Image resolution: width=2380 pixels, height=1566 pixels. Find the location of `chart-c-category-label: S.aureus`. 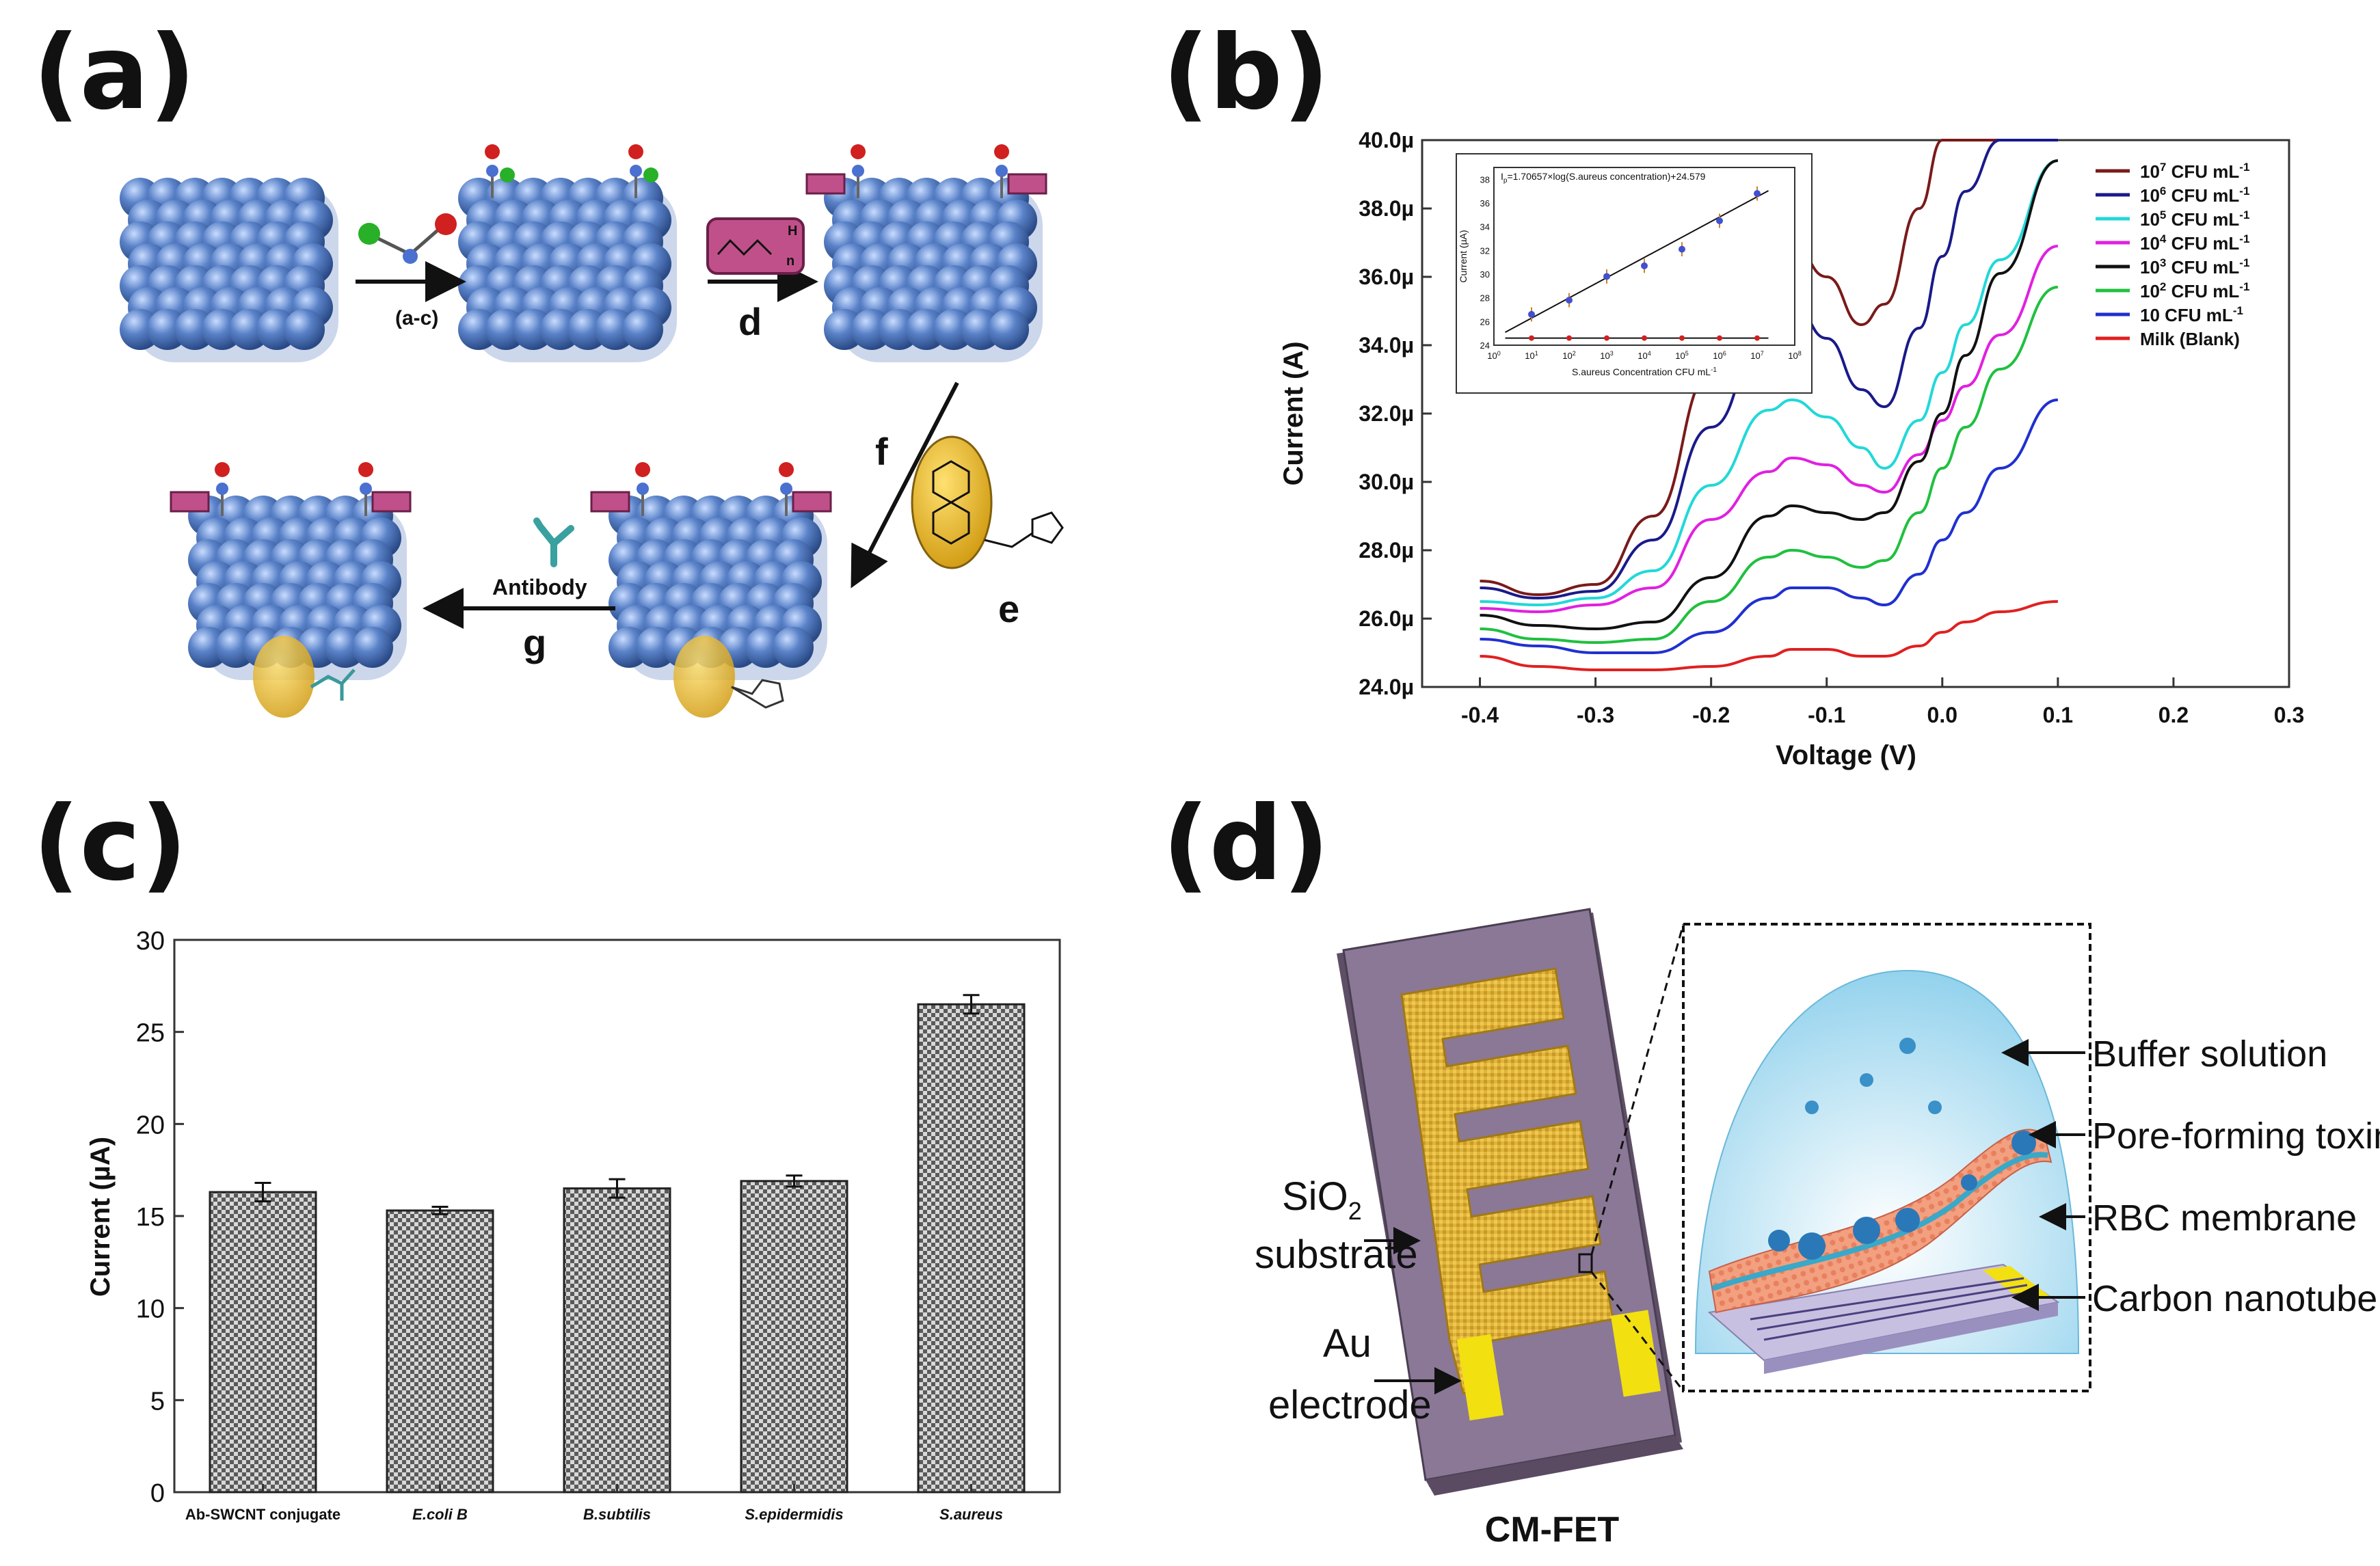

chart-c-category-label: S.aureus is located at coordinates (971, 1514).